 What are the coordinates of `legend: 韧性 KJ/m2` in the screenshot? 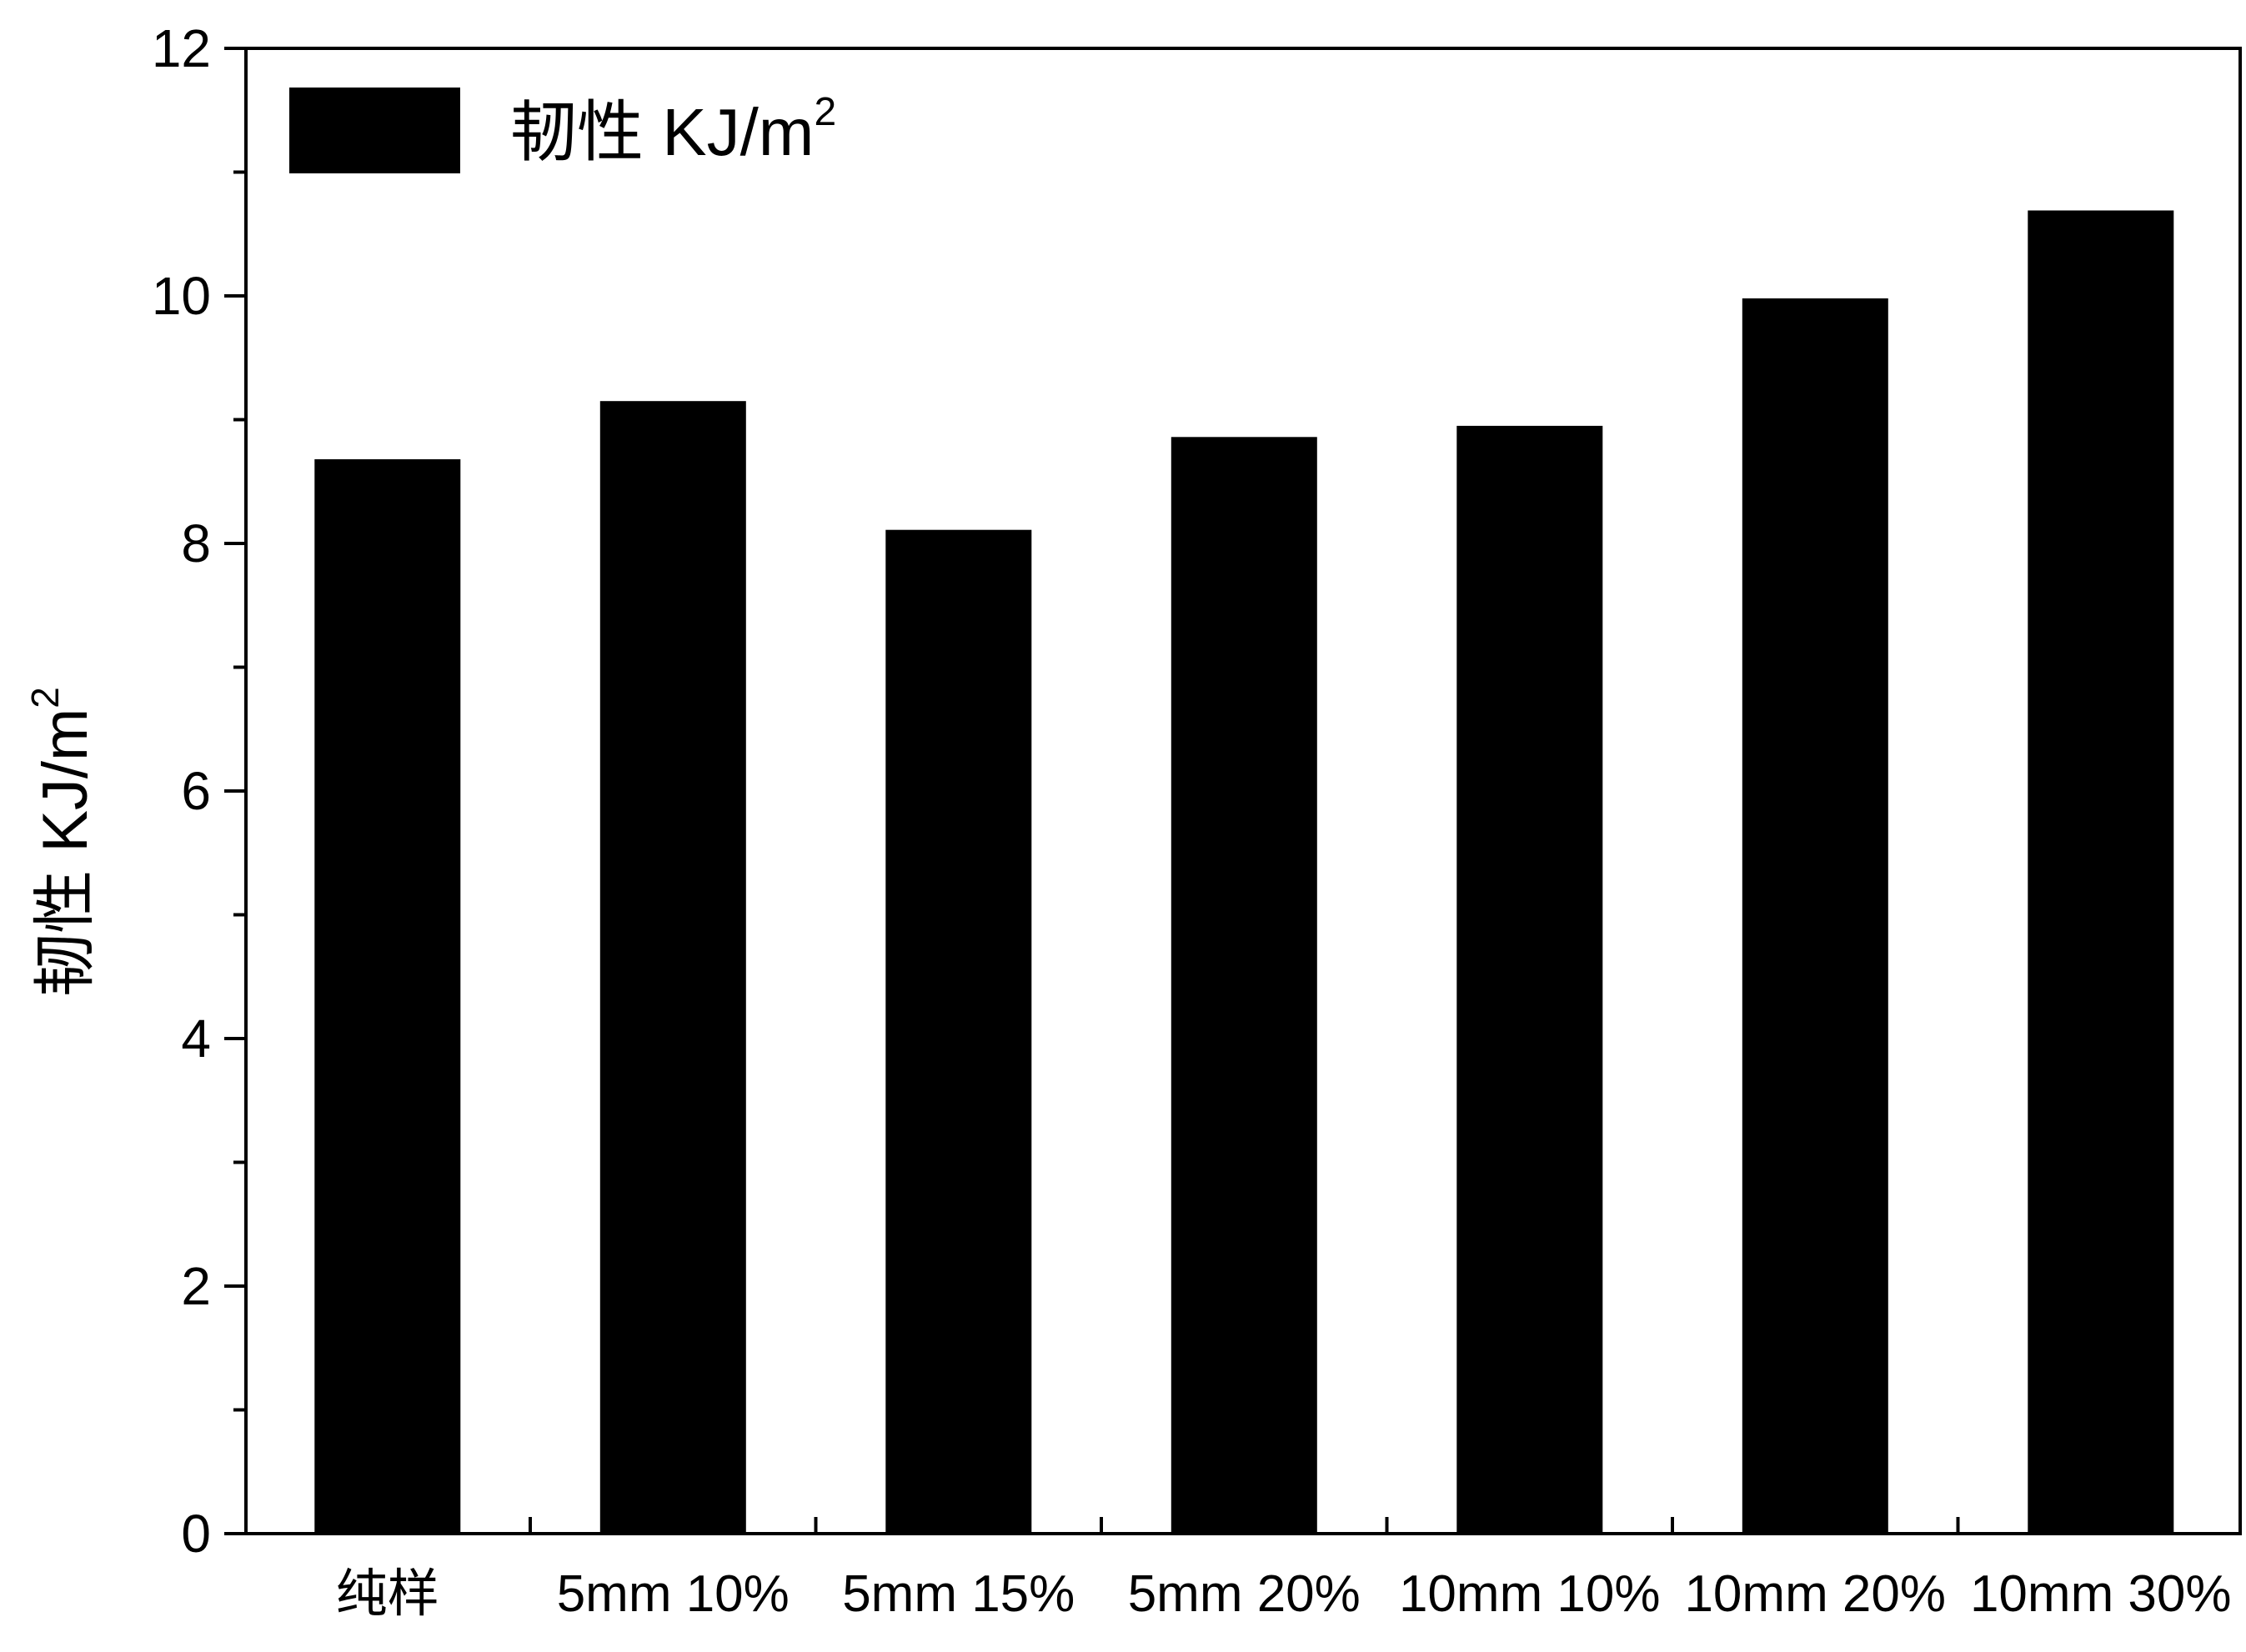 It's located at (562, 130).